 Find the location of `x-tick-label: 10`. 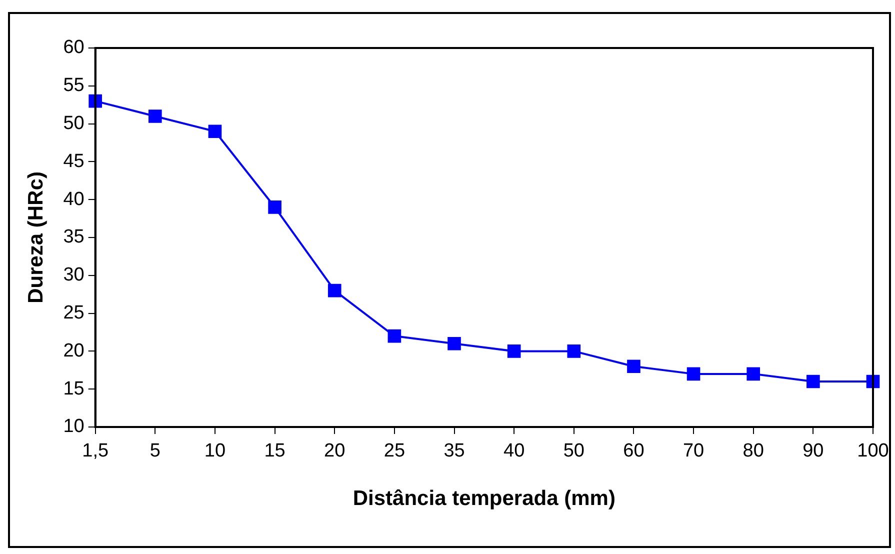

x-tick-label: 10 is located at coordinates (215, 451).